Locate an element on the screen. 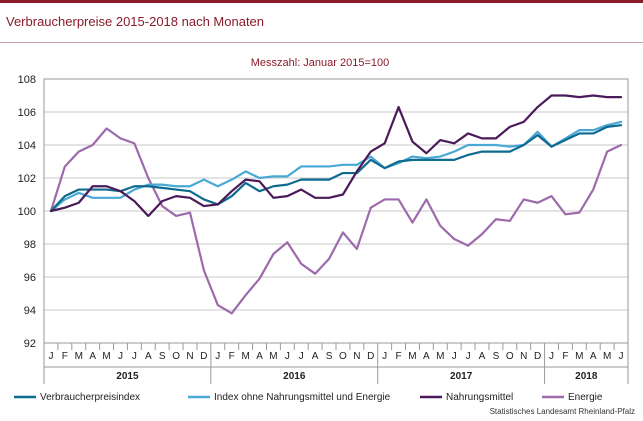 This screenshot has width=643, height=421. y-tick-label: 92 is located at coordinates (30, 344).